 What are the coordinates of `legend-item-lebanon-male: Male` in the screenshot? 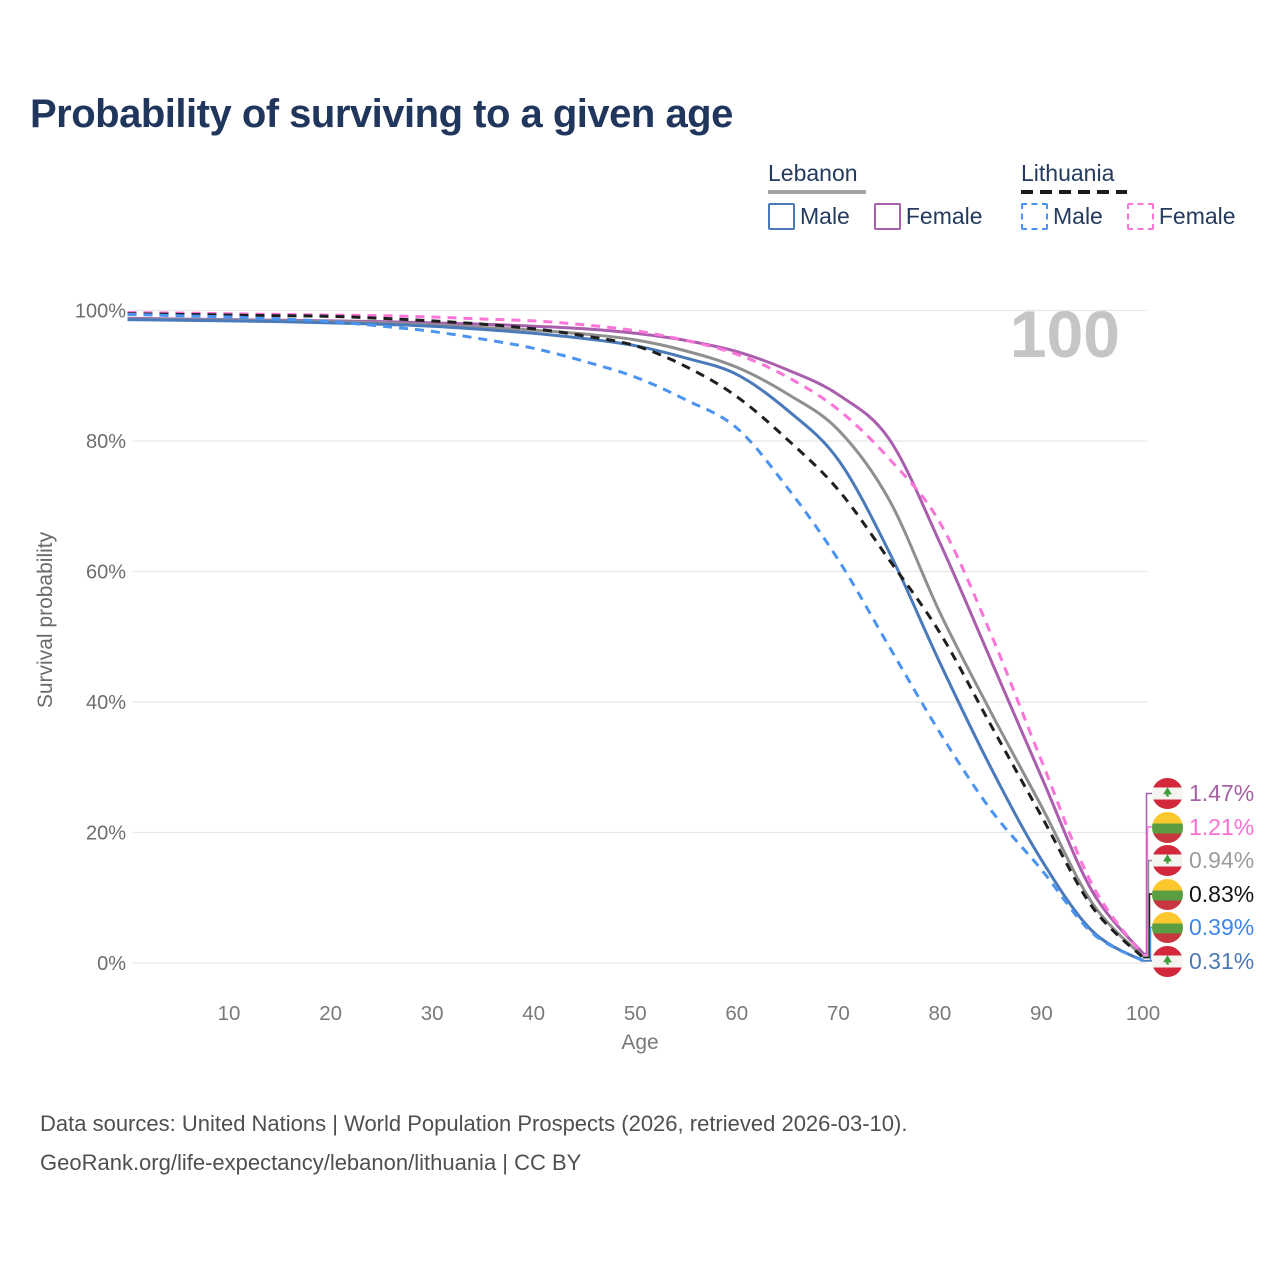 It's located at (809, 216).